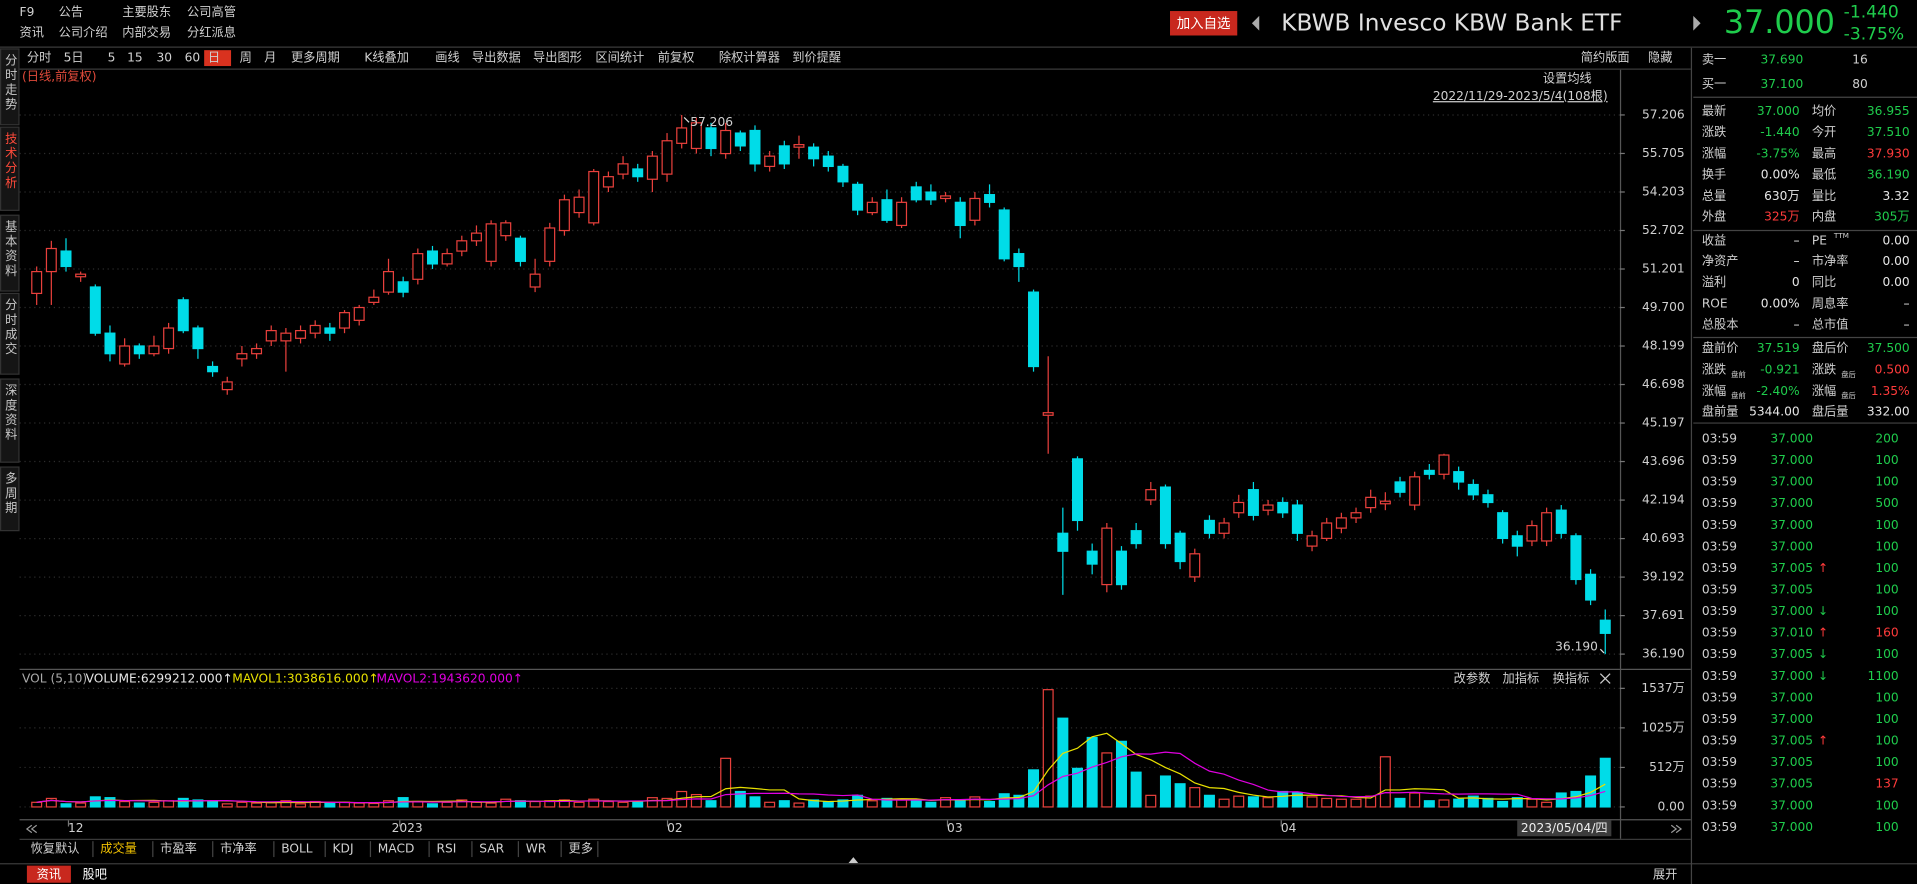 The height and width of the screenshot is (884, 1917). Describe the element at coordinates (10, 413) in the screenshot. I see `side-tab: 深度资料` at that location.